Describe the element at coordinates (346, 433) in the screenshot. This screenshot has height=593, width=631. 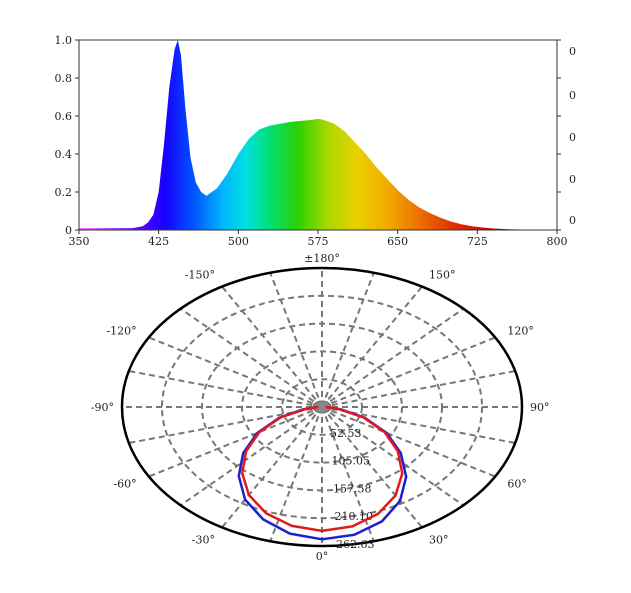
I see `polar-radial-label: 52.53` at that location.